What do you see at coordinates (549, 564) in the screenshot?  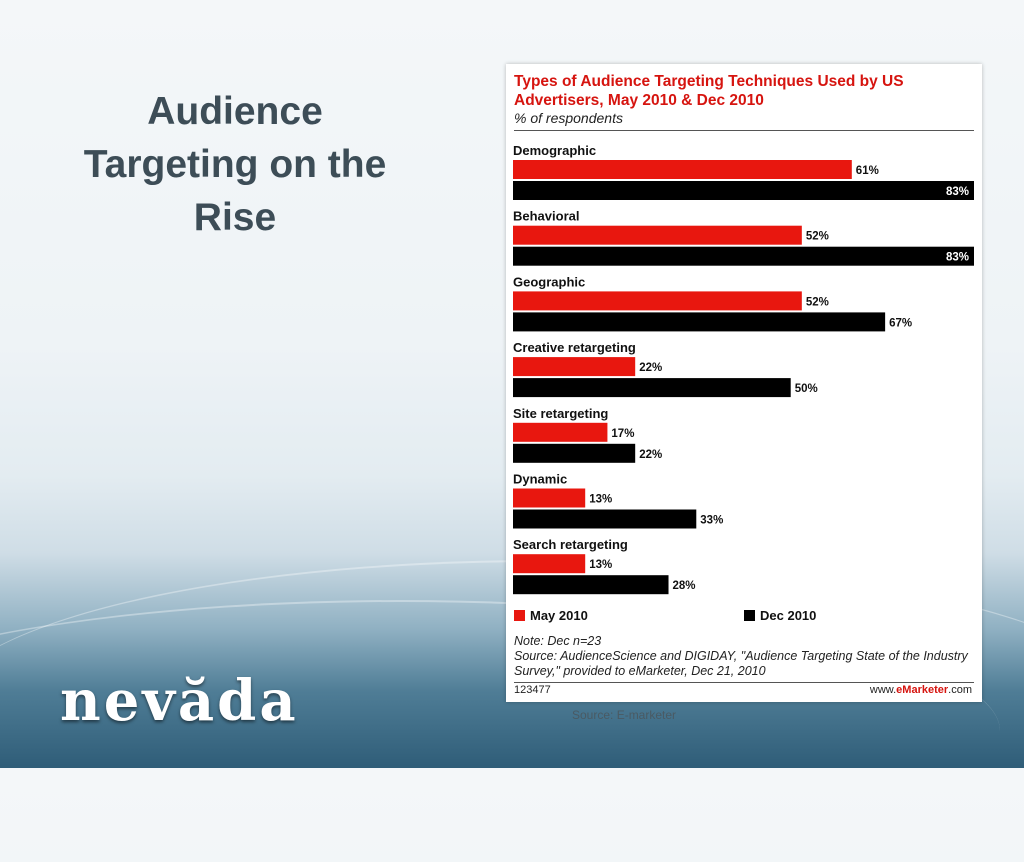 I see `bar-search-retargeting-may-2010` at bounding box center [549, 564].